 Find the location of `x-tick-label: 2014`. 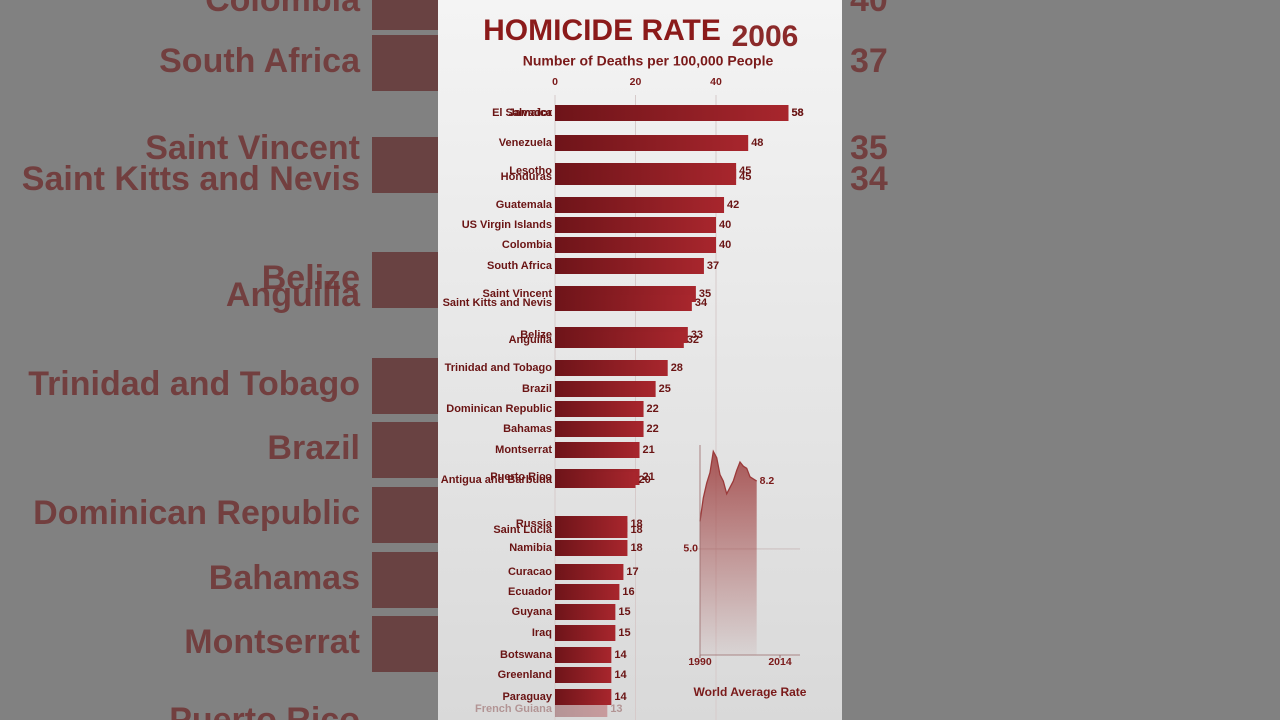

x-tick-label: 2014 is located at coordinates (780, 662).